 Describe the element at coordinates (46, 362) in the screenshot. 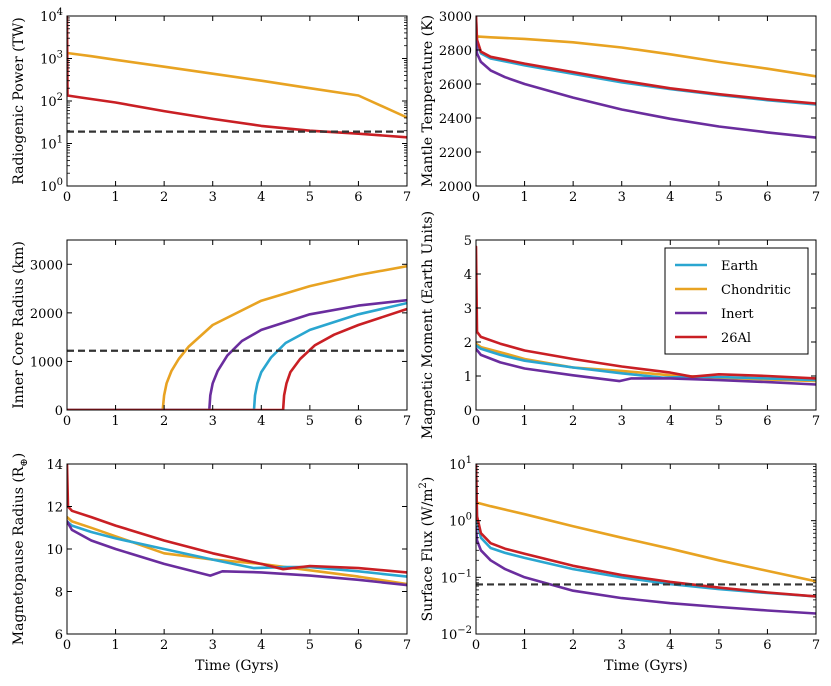

I see `y-tick-label: 1000` at that location.